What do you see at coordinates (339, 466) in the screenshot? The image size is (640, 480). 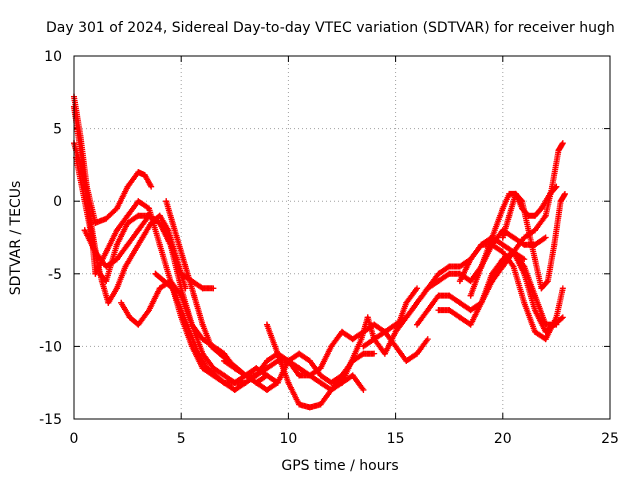 I see `x-axis-title: GPS time / hours` at bounding box center [339, 466].